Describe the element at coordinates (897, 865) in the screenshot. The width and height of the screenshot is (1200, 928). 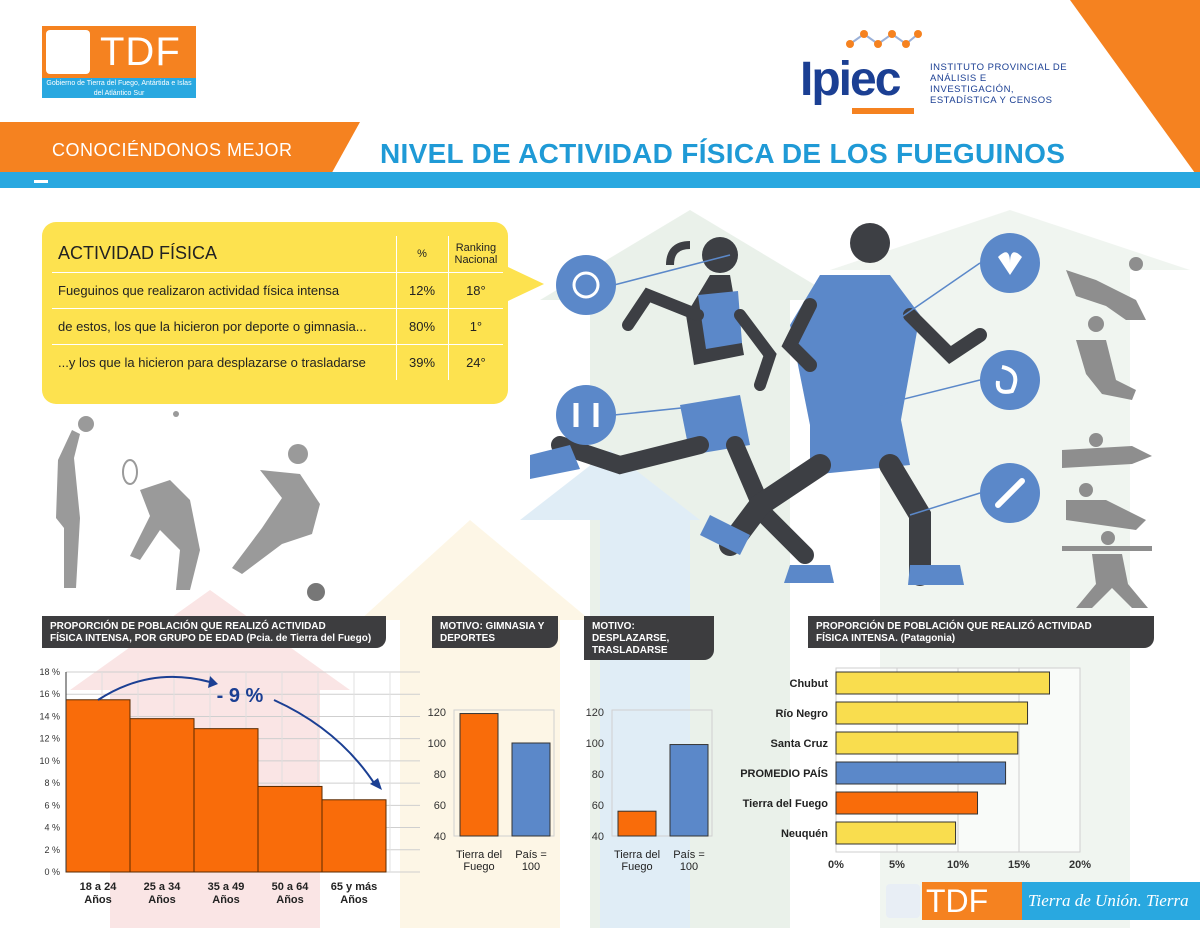
I see `x-tick-label: 5%` at that location.